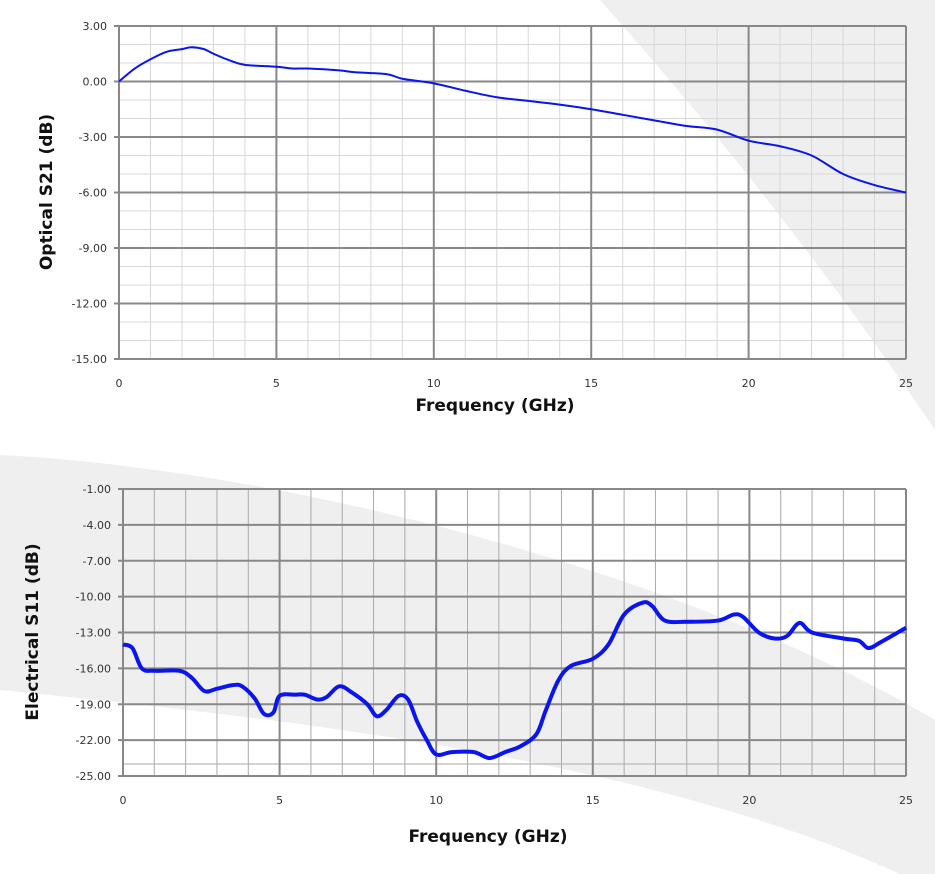  I want to click on chart2-x-axis-label: Frequency (GHz), so click(487, 837).